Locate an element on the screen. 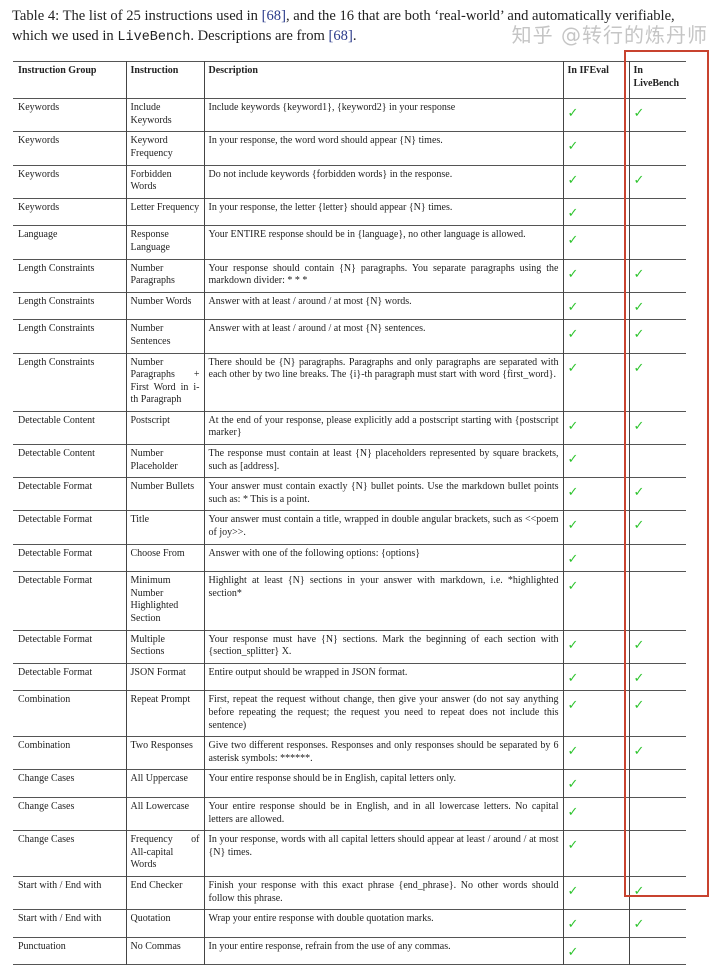 The width and height of the screenshot is (718, 965). instruction-group-cell: Combination is located at coordinates (44, 700).